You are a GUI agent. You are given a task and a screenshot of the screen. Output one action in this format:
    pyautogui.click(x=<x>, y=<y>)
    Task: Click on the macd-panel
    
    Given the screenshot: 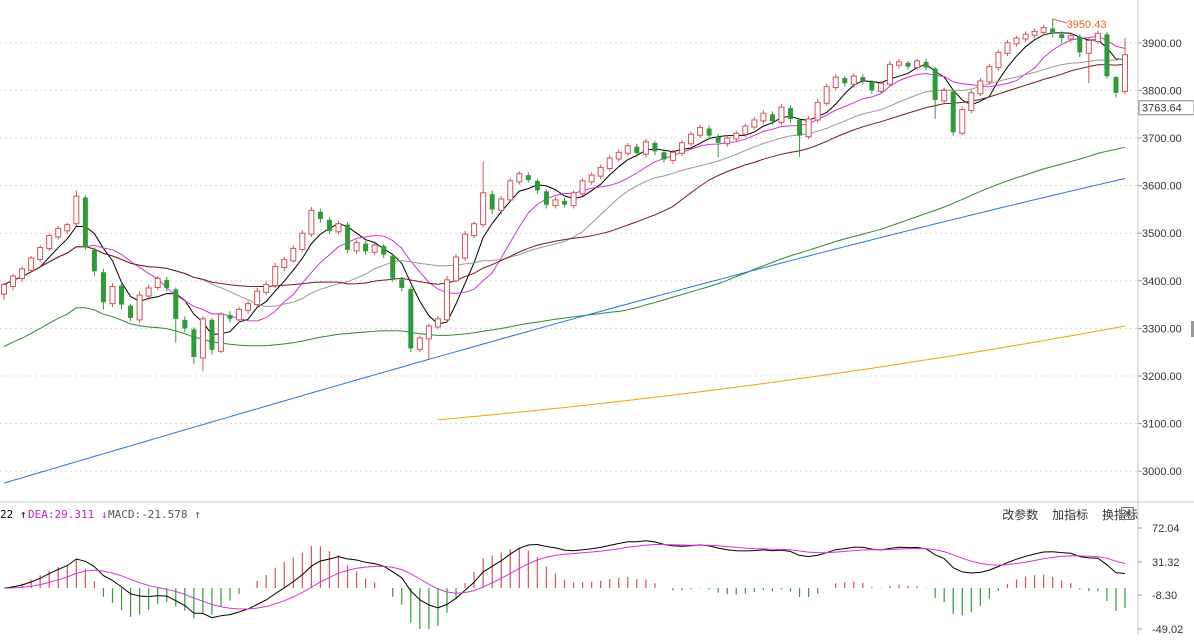 What is the action you would take?
    pyautogui.click(x=564, y=584)
    